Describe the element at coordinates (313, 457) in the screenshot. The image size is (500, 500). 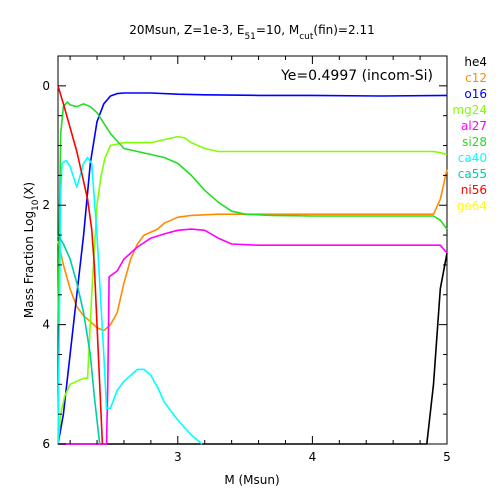
I see `x-tick-label-1: 4` at that location.